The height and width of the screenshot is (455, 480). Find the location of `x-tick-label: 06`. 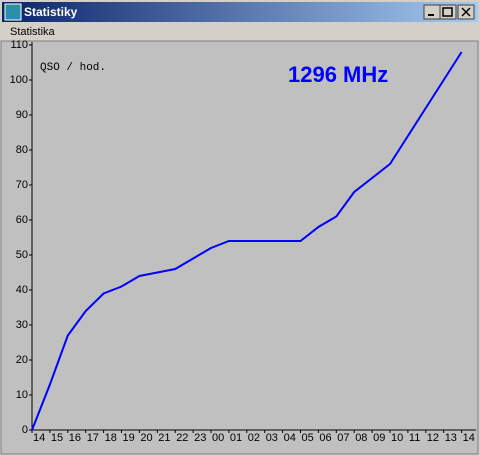

x-tick-label: 06 is located at coordinates (325, 438).